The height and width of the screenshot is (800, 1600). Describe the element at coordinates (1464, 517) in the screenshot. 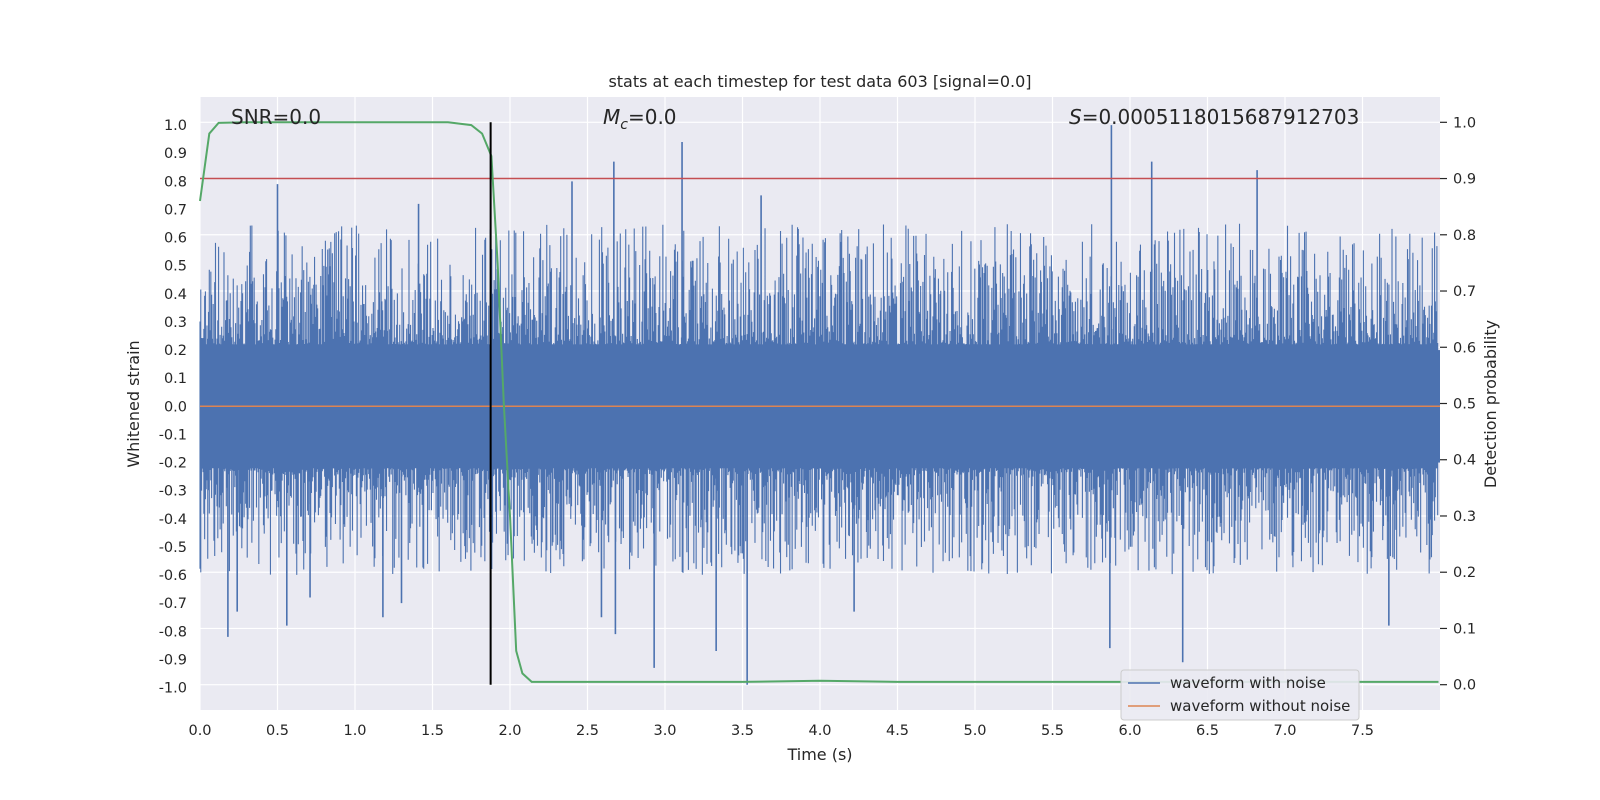

I see `y2-tick-label: 0.3` at that location.